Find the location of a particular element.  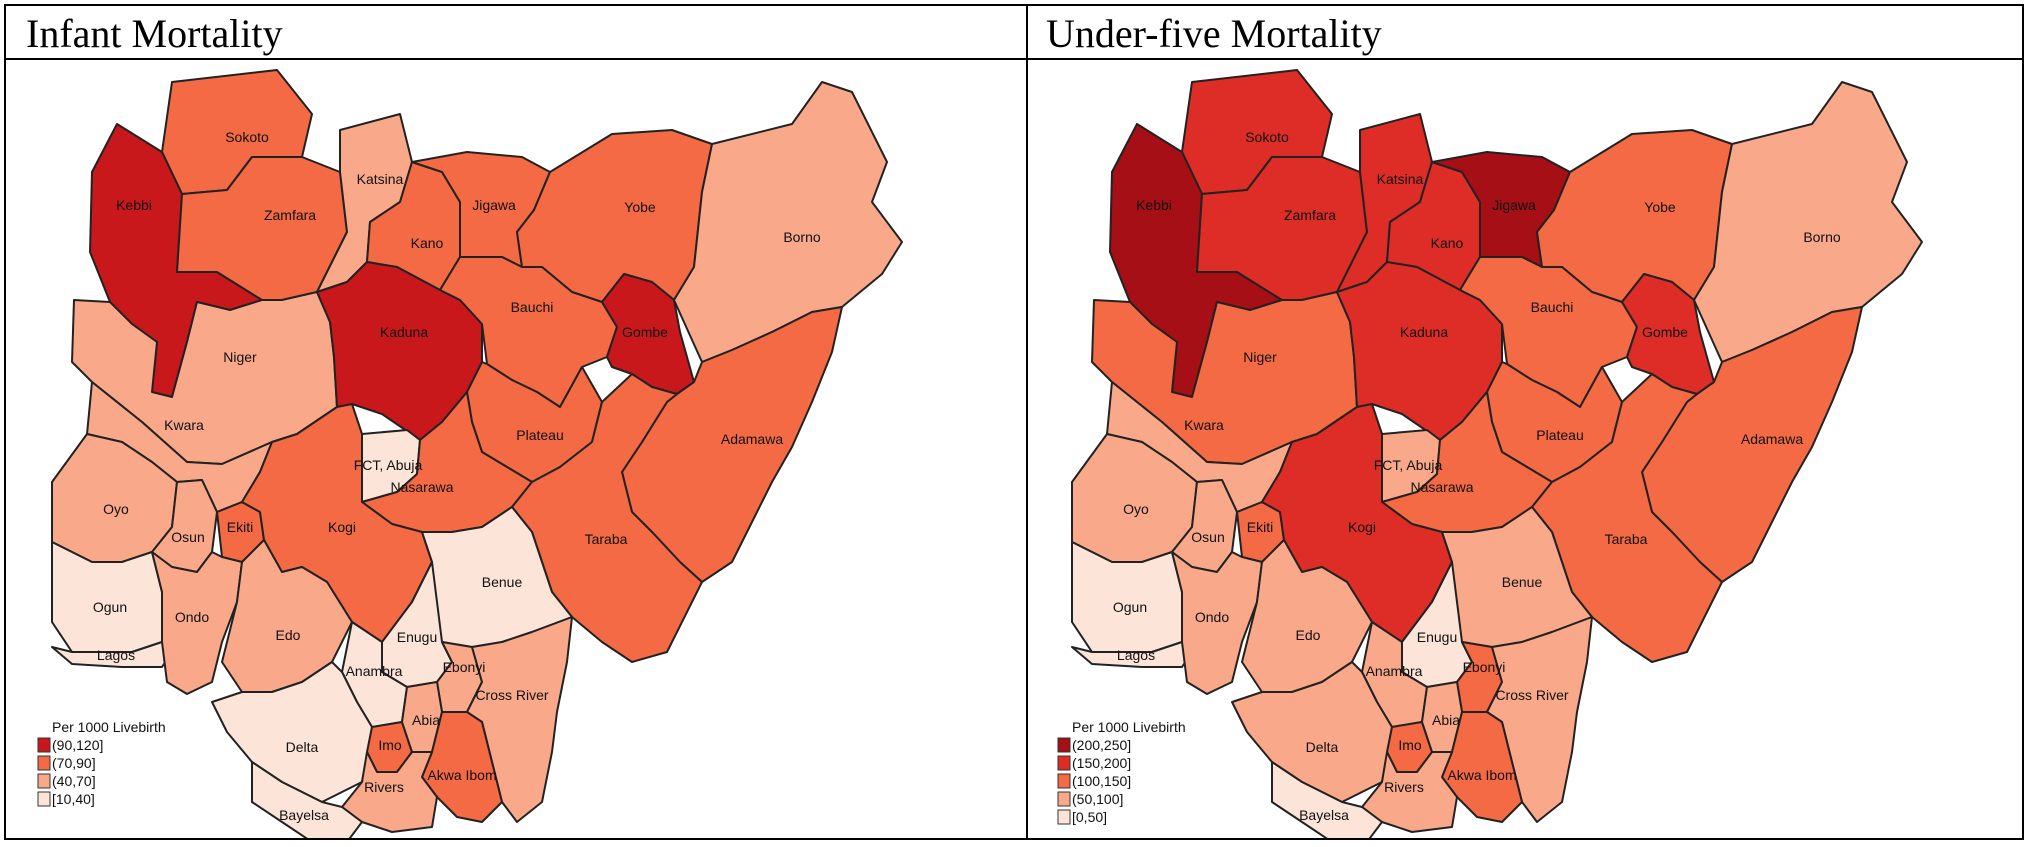

state-label-nasarawa: Nasarawa is located at coordinates (1441, 487).